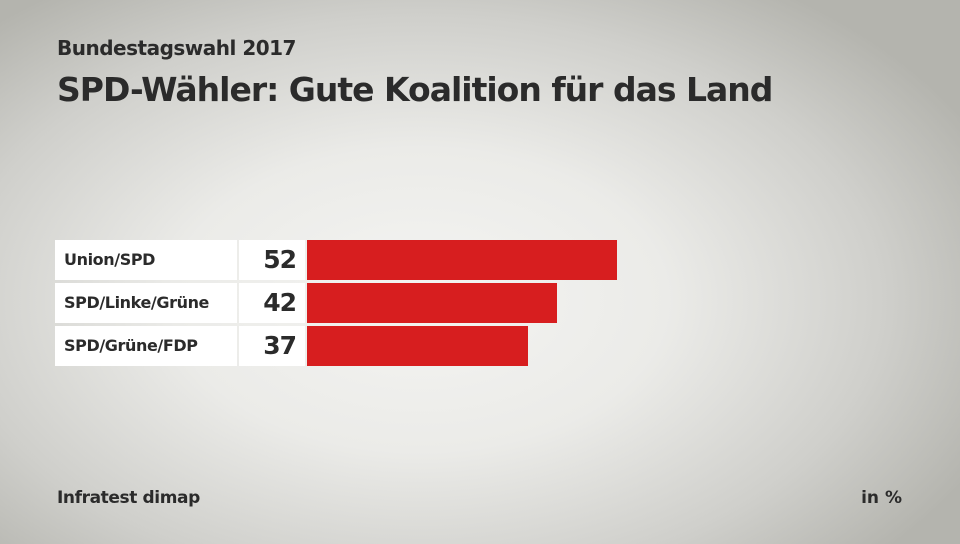 This screenshot has height=544, width=960. Describe the element at coordinates (146, 260) in the screenshot. I see `category-label: Union/SPD` at that location.